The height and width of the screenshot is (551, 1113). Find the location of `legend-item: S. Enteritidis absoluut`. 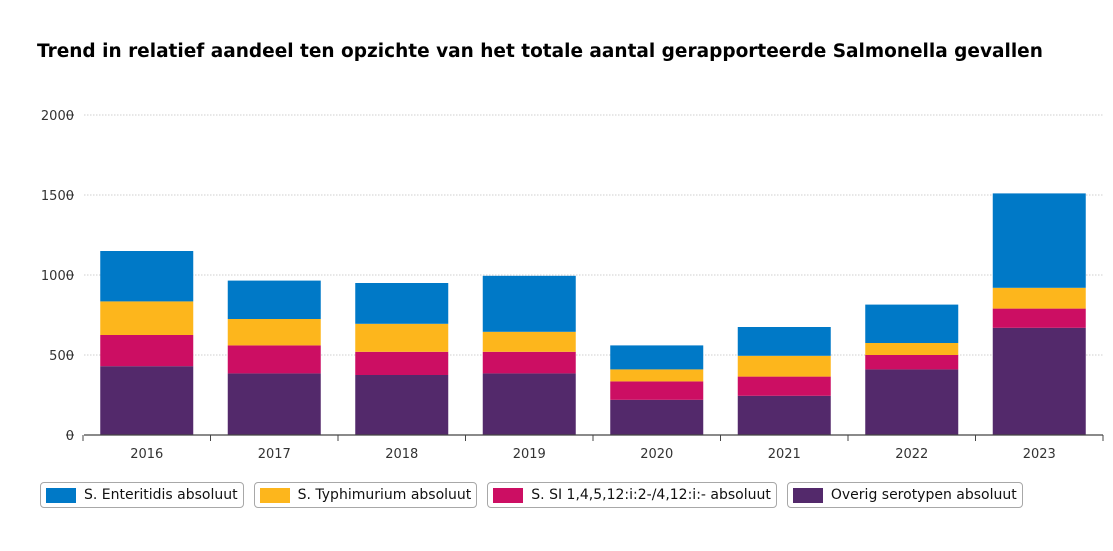

legend-item: S. Enteritidis absoluut is located at coordinates (142, 495).